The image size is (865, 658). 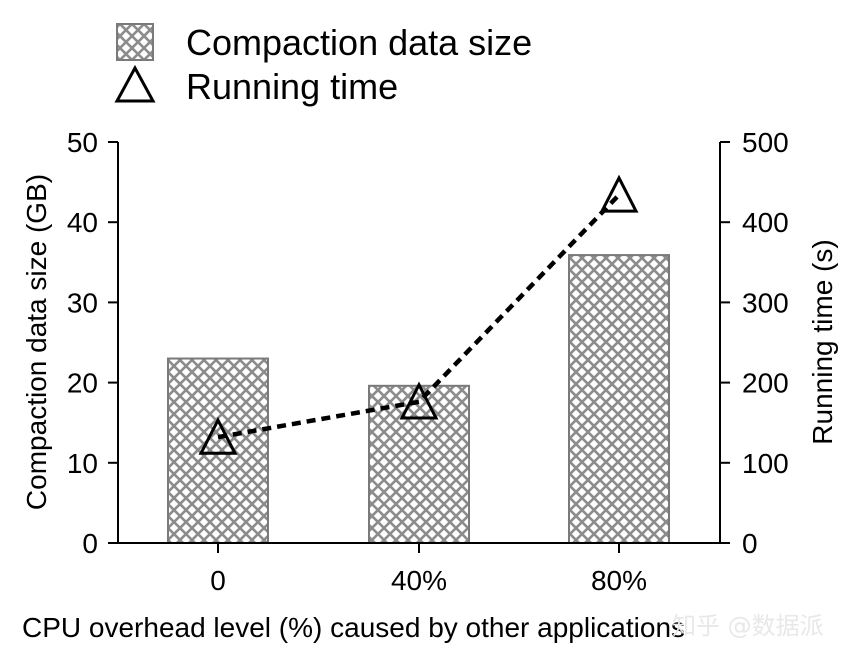 I want to click on y-axis-title: Compaction data size (GB), so click(x=36, y=342).